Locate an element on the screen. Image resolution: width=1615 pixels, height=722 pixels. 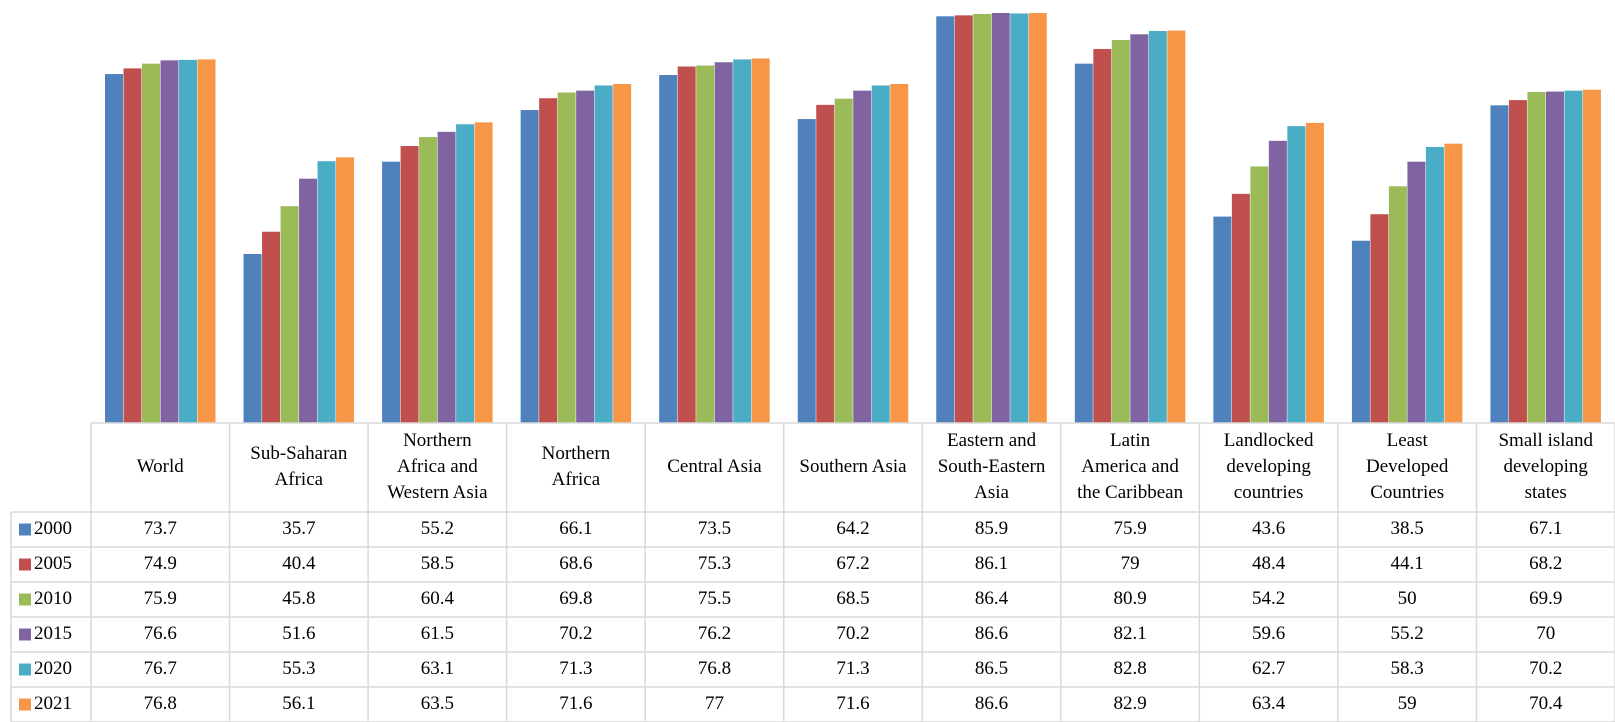
category-label: Central Asia is located at coordinates (714, 466).